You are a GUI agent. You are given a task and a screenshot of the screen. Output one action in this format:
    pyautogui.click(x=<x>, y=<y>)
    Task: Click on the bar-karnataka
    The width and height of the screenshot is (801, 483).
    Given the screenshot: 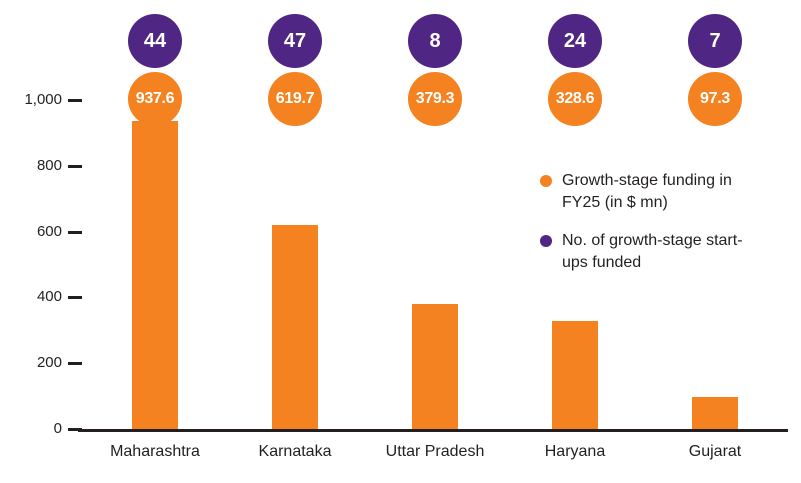 What is the action you would take?
    pyautogui.click(x=295, y=327)
    